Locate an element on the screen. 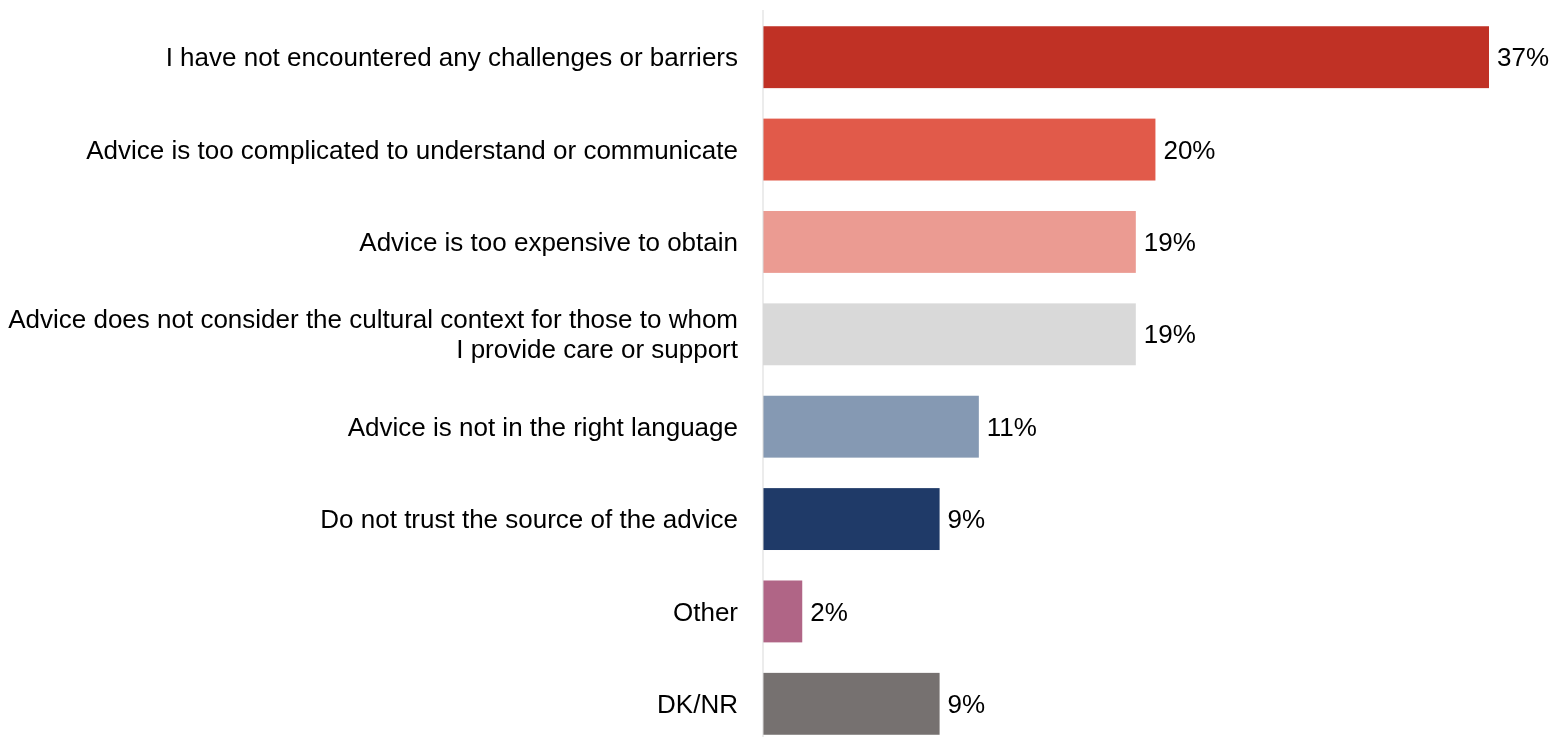 This screenshot has width=1557, height=737. y-tick-label: Advice is not in the right language is located at coordinates (542, 426).